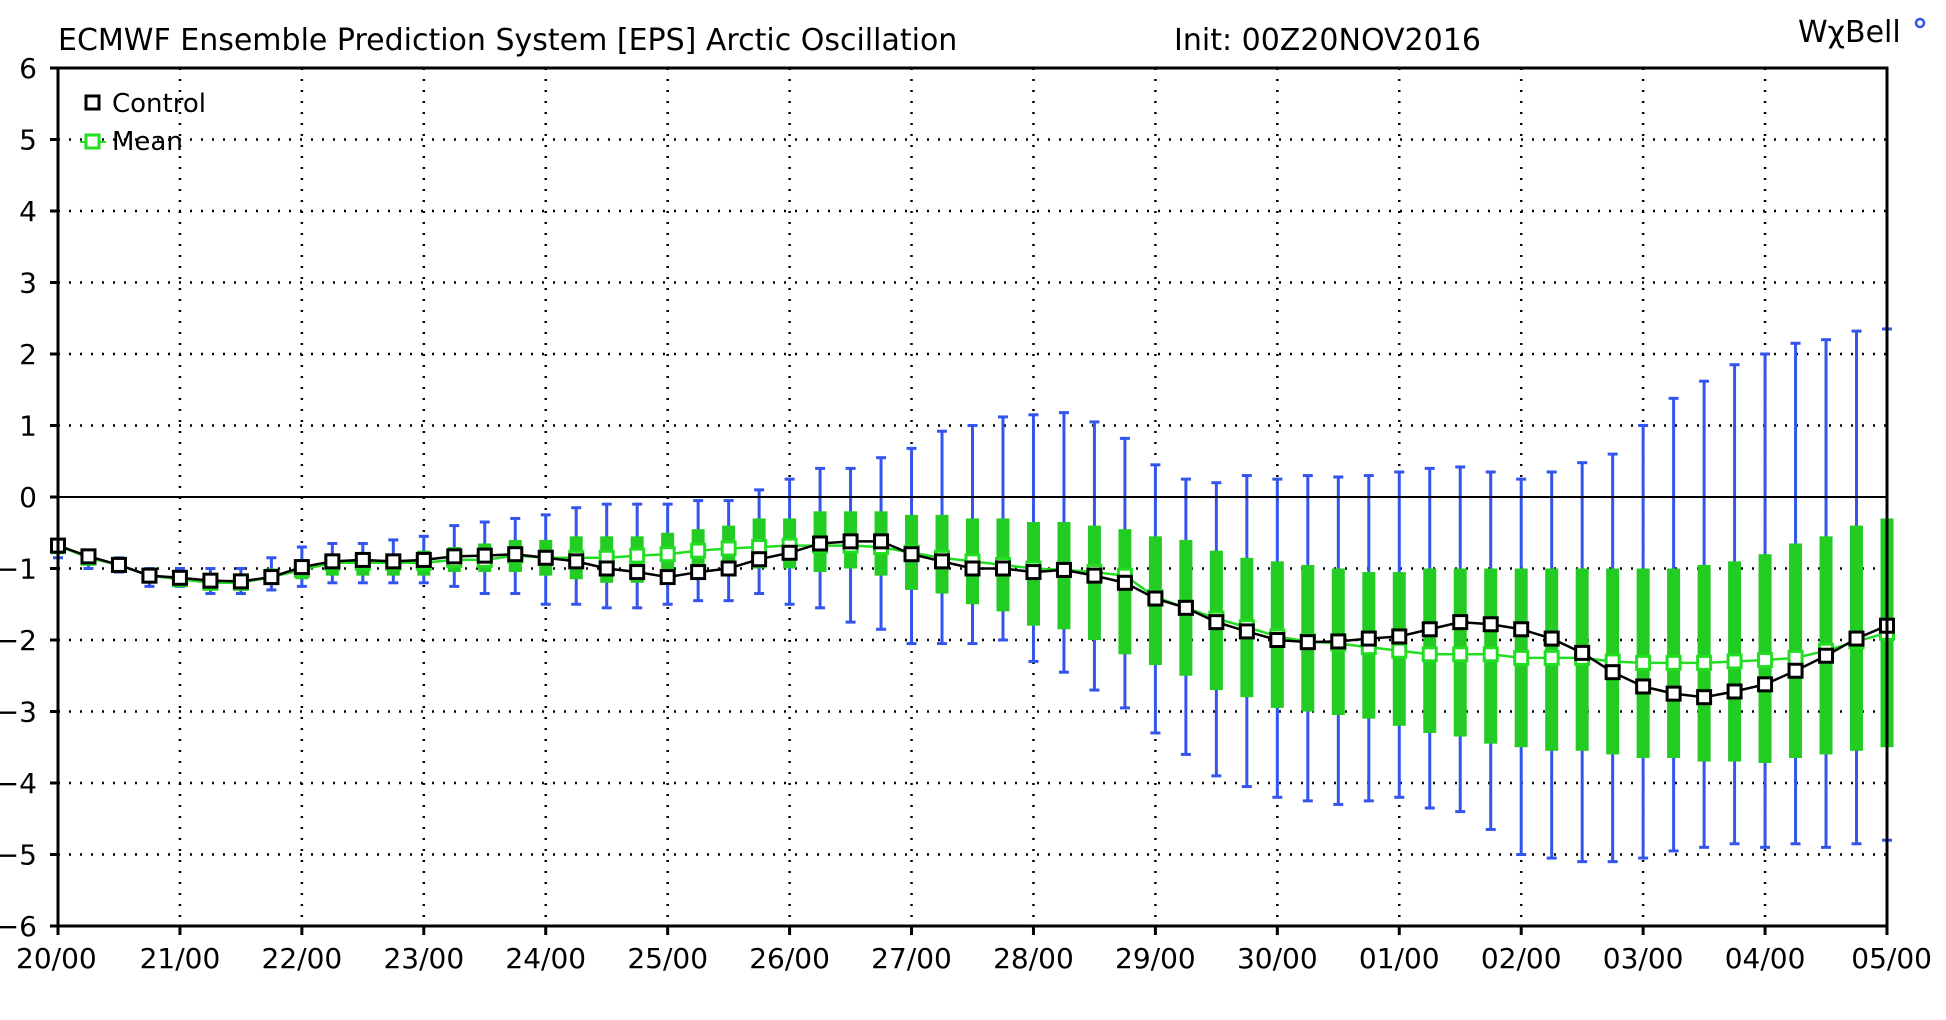 The image size is (1946, 1020). What do you see at coordinates (545, 958) in the screenshot?
I see `x-tick-label: 24/00` at bounding box center [545, 958].